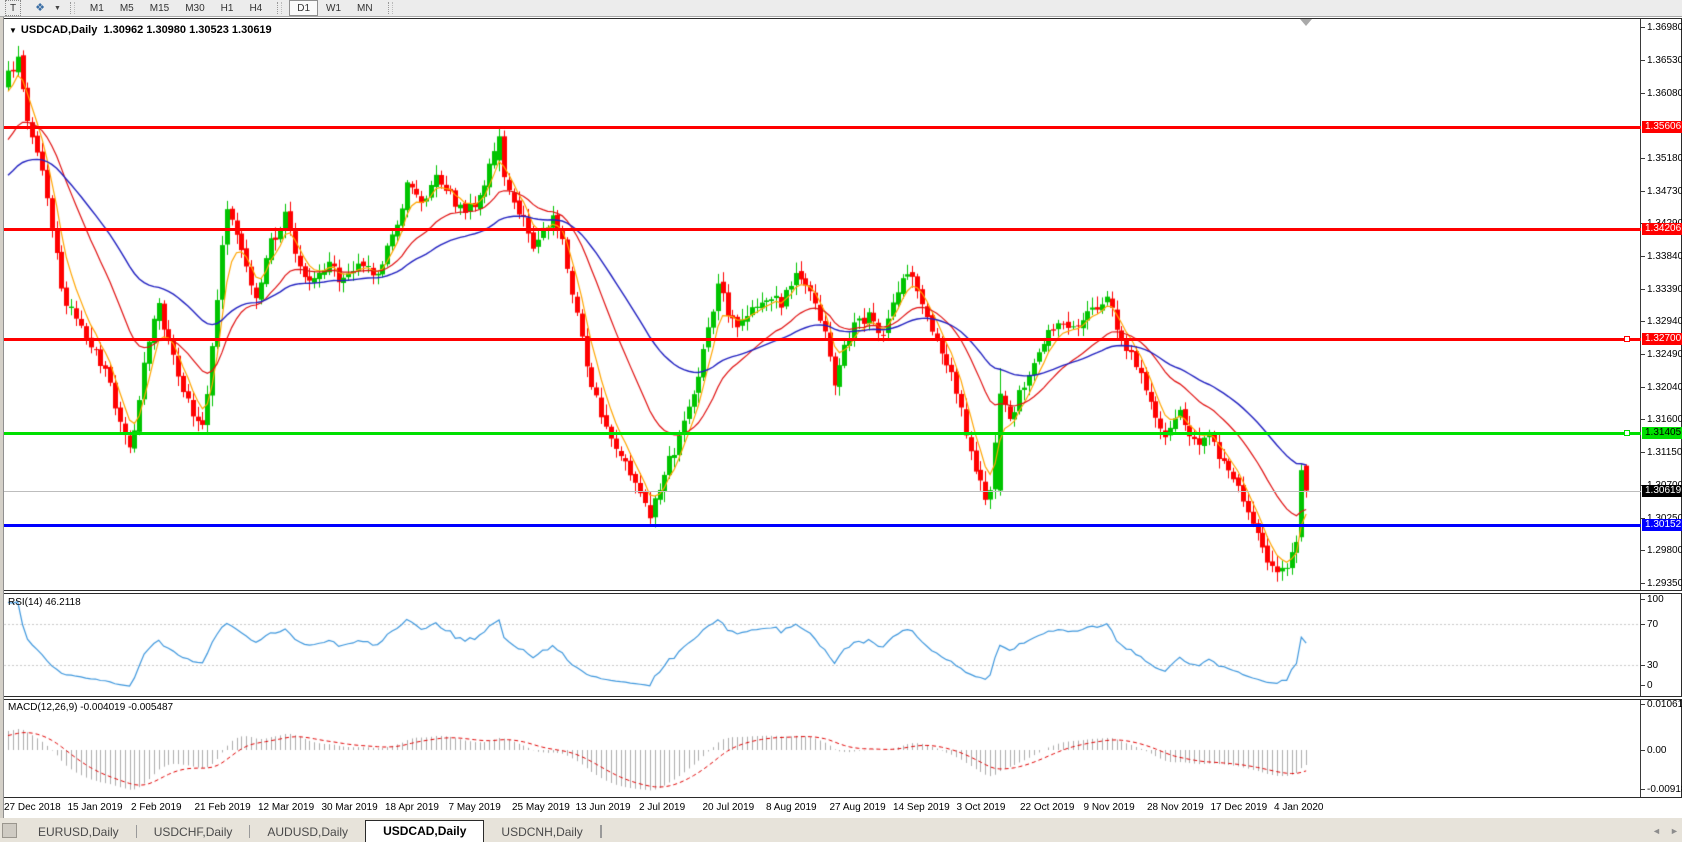 The width and height of the screenshot is (1682, 842). What do you see at coordinates (822, 128) in the screenshot?
I see `level-line-1.35606` at bounding box center [822, 128].